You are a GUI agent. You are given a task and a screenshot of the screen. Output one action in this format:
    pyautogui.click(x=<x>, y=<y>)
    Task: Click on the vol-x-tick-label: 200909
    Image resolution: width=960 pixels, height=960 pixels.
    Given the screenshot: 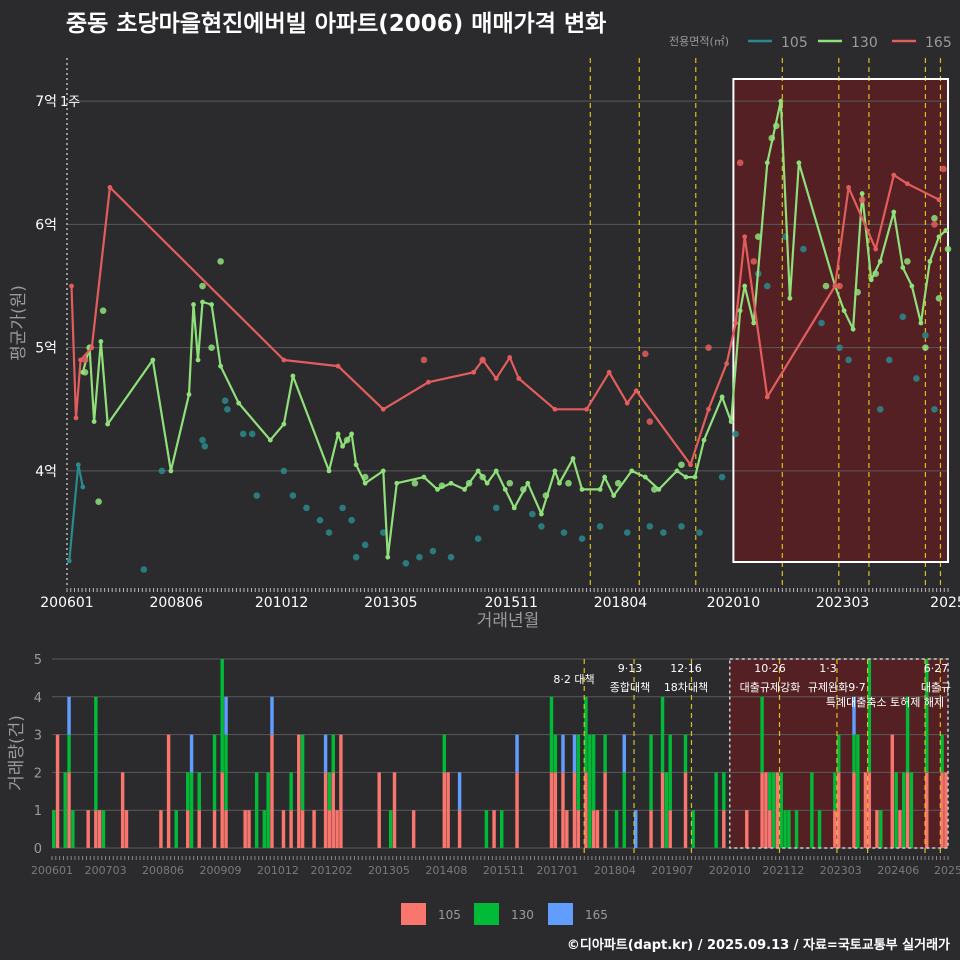 What is the action you would take?
    pyautogui.click(x=220, y=870)
    